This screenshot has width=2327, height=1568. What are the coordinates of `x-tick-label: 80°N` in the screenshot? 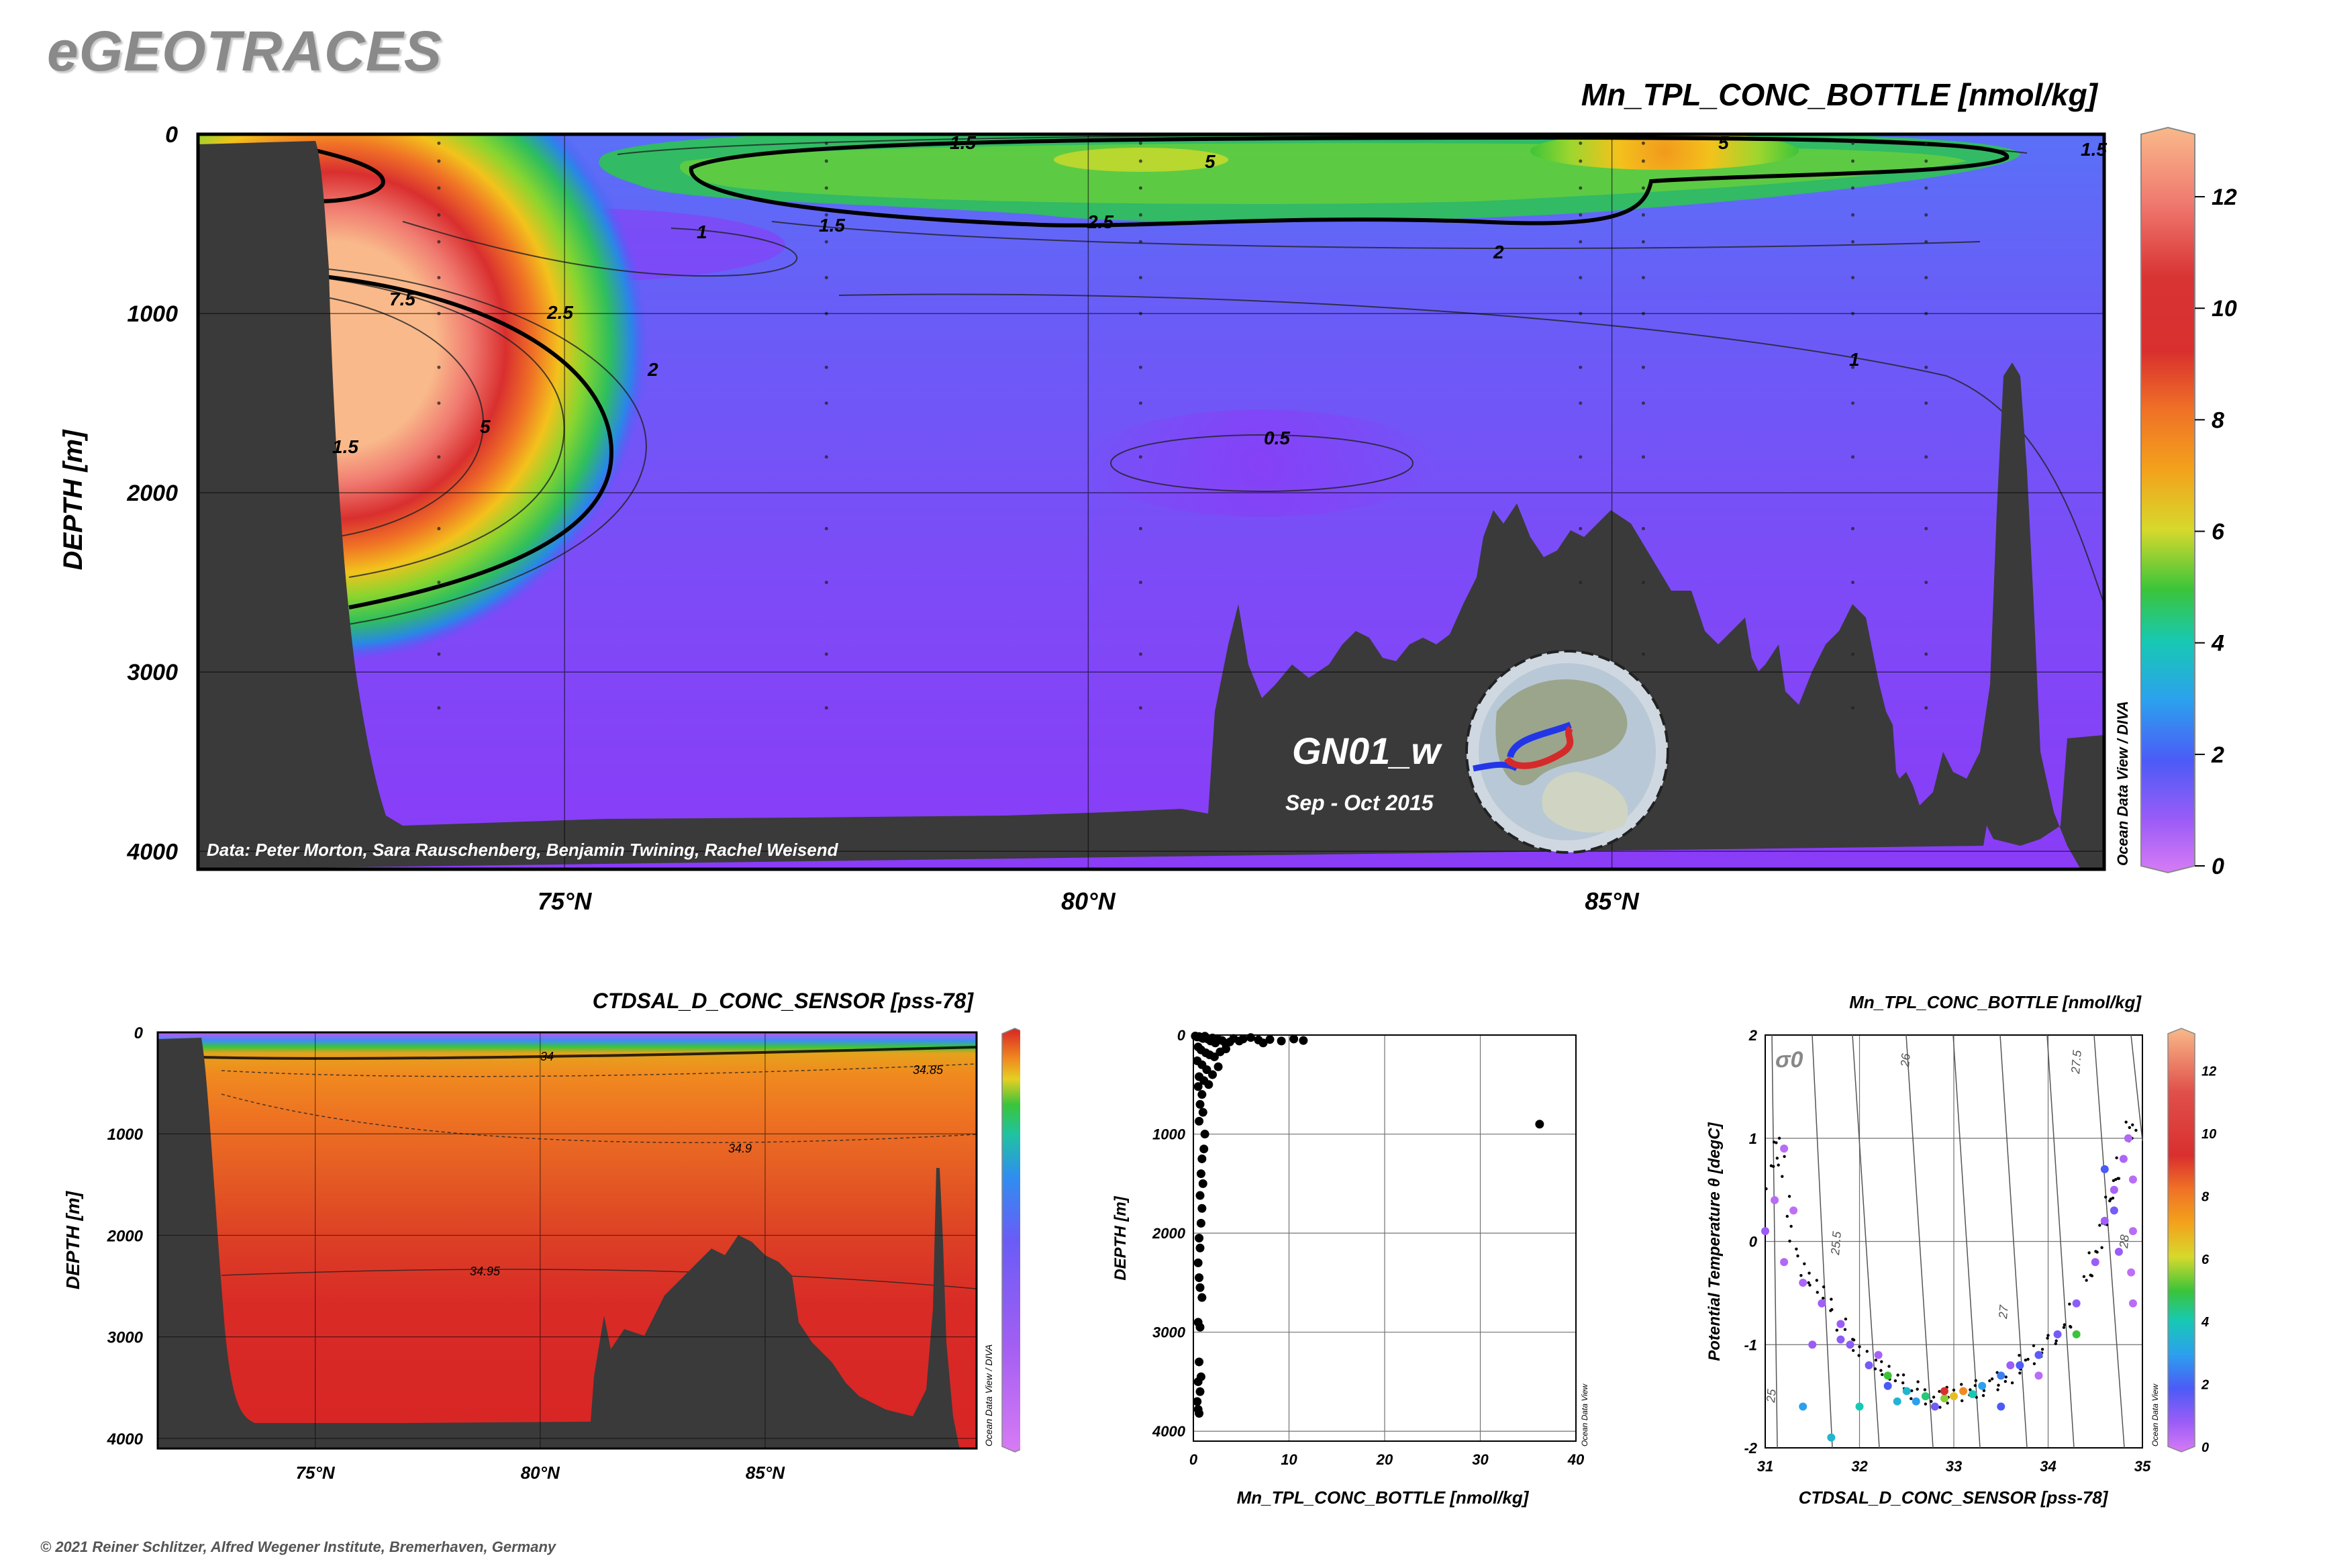 It's located at (540, 1473).